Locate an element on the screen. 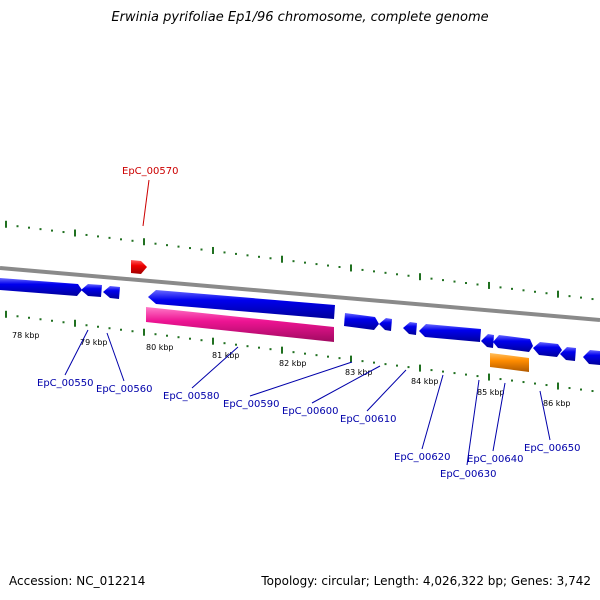  accession-text: Accession: NC_012214 is located at coordinates (77, 581).